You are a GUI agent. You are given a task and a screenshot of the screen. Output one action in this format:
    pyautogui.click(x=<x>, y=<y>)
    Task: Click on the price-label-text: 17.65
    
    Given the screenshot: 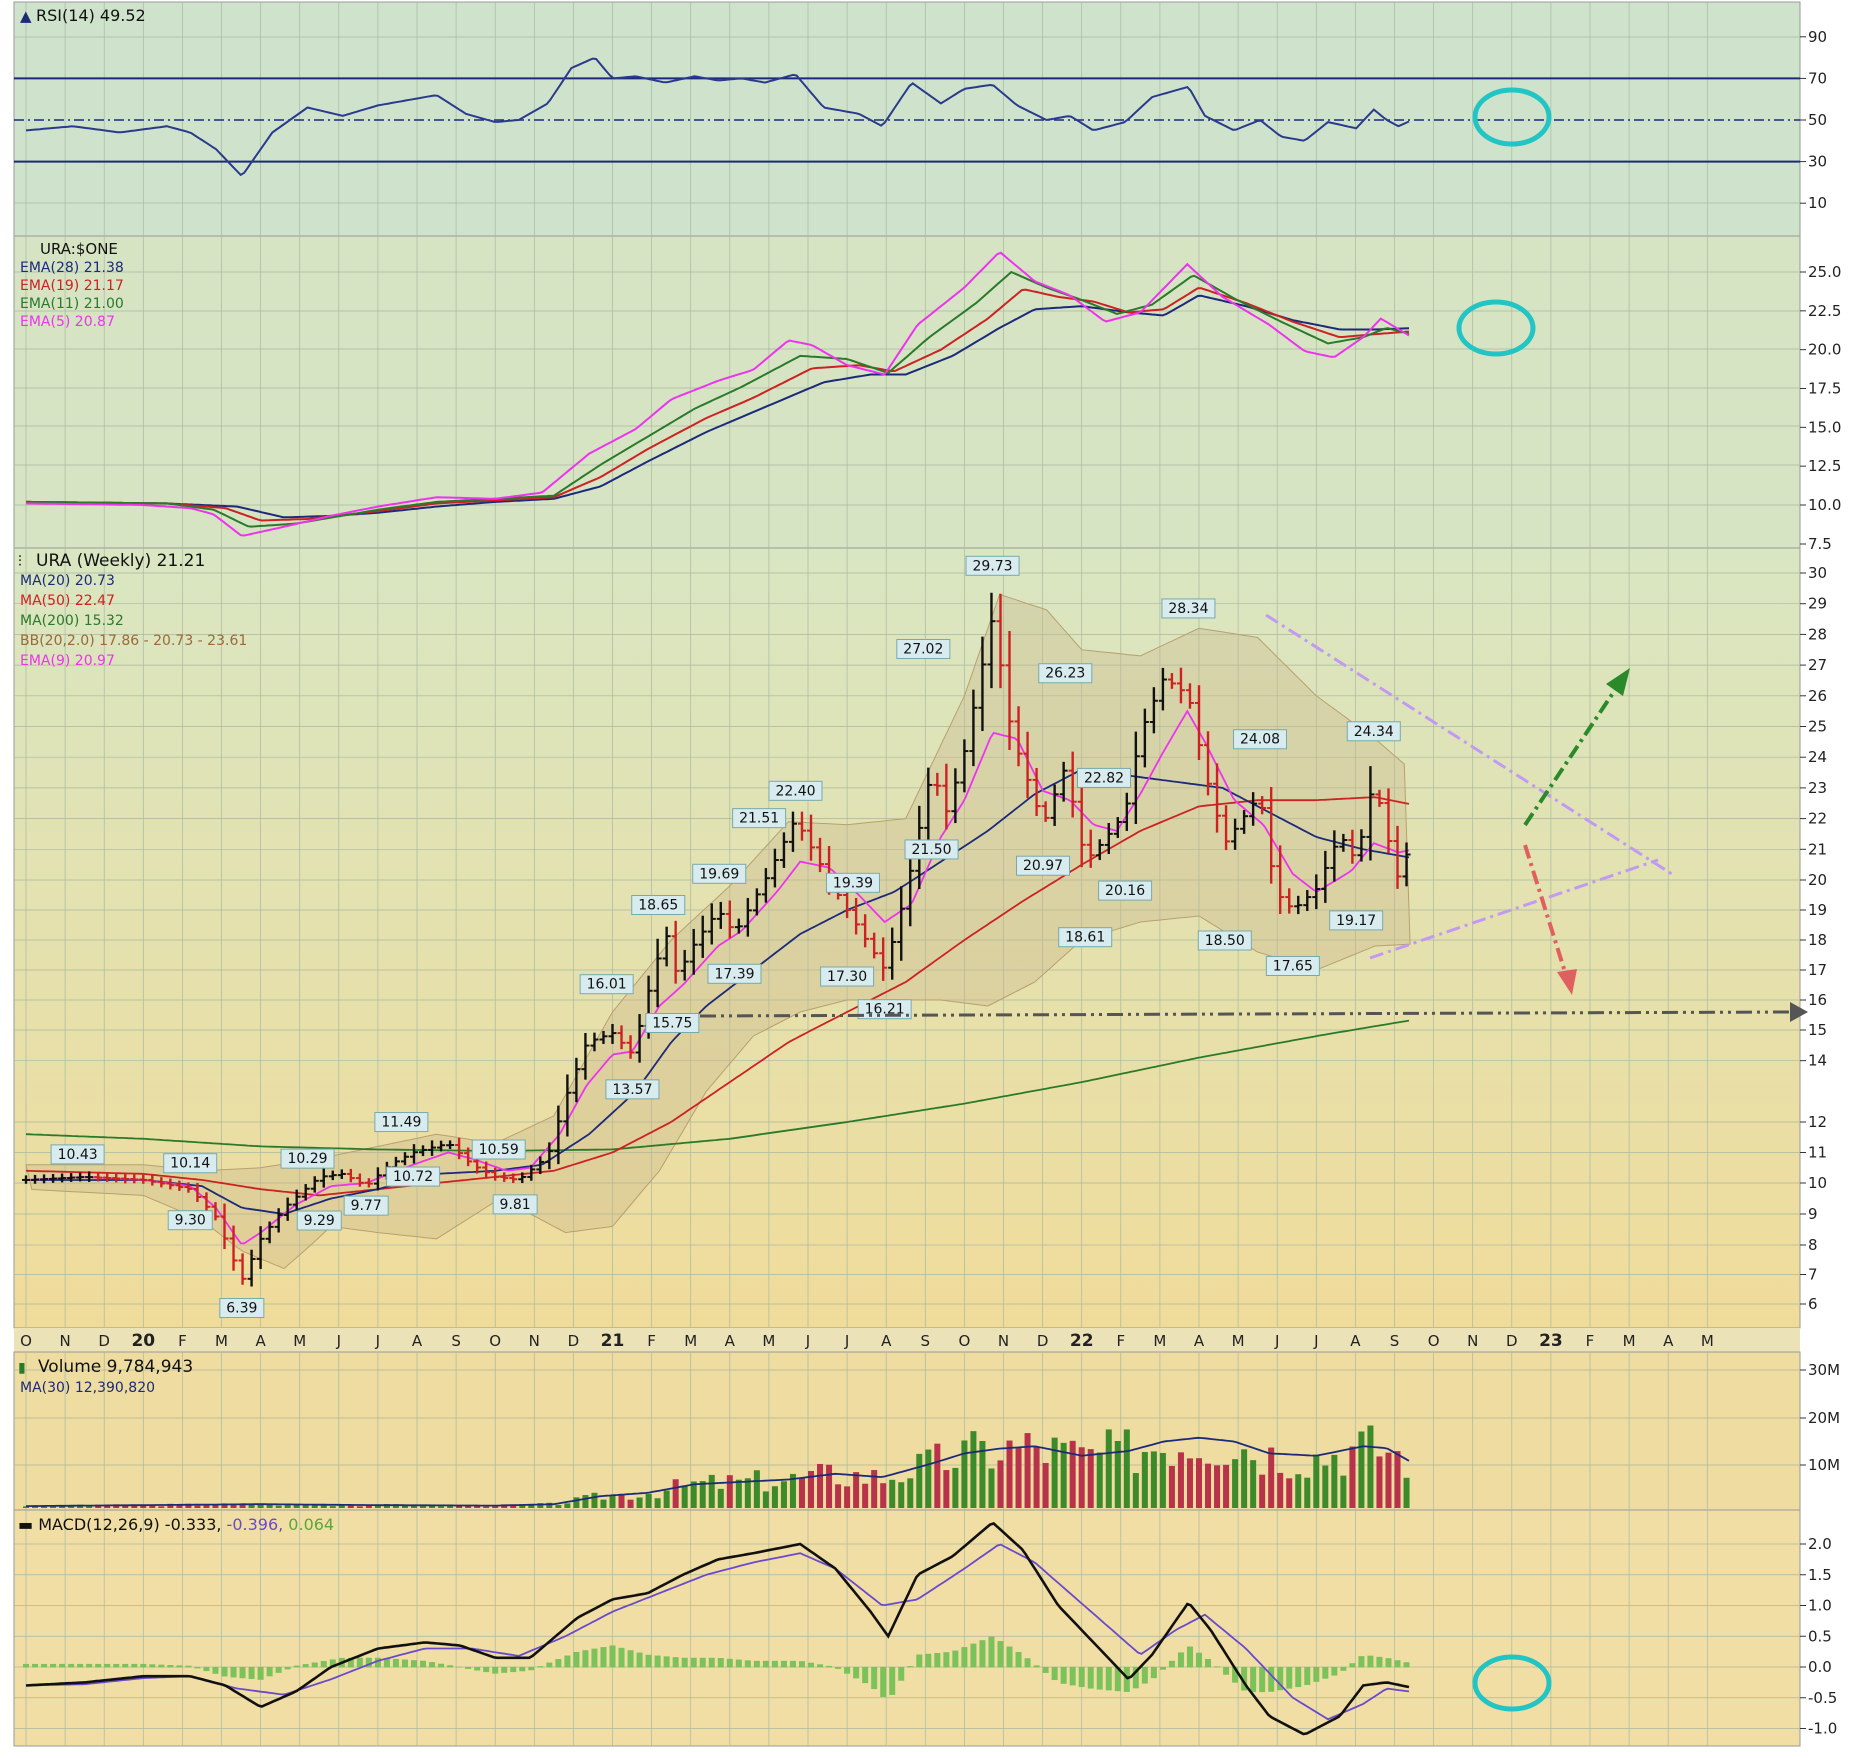 What is the action you would take?
    pyautogui.click(x=1293, y=967)
    